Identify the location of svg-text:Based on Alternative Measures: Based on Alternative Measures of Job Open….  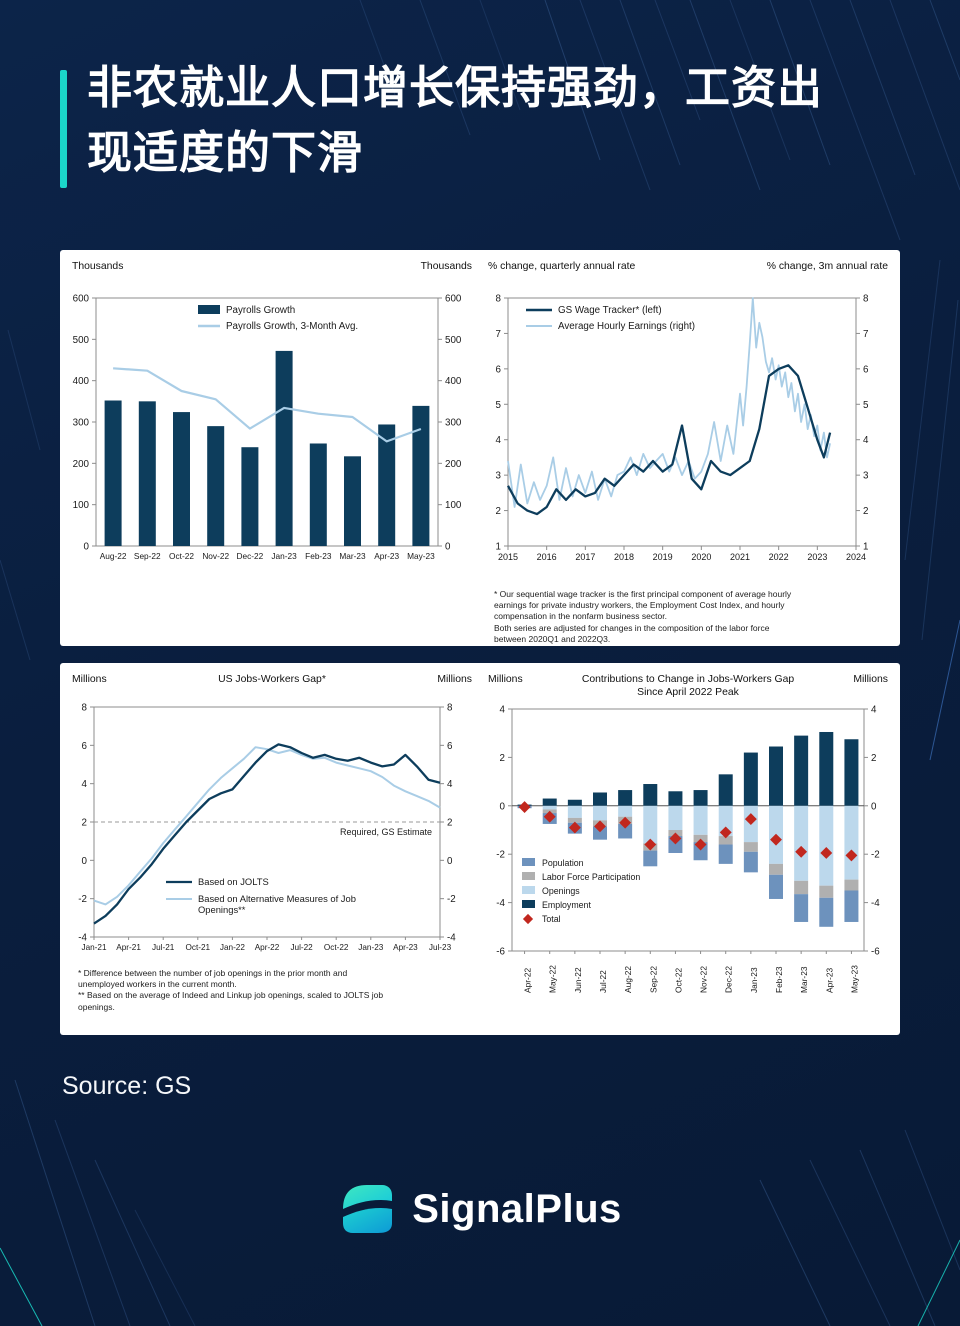
(277, 904).